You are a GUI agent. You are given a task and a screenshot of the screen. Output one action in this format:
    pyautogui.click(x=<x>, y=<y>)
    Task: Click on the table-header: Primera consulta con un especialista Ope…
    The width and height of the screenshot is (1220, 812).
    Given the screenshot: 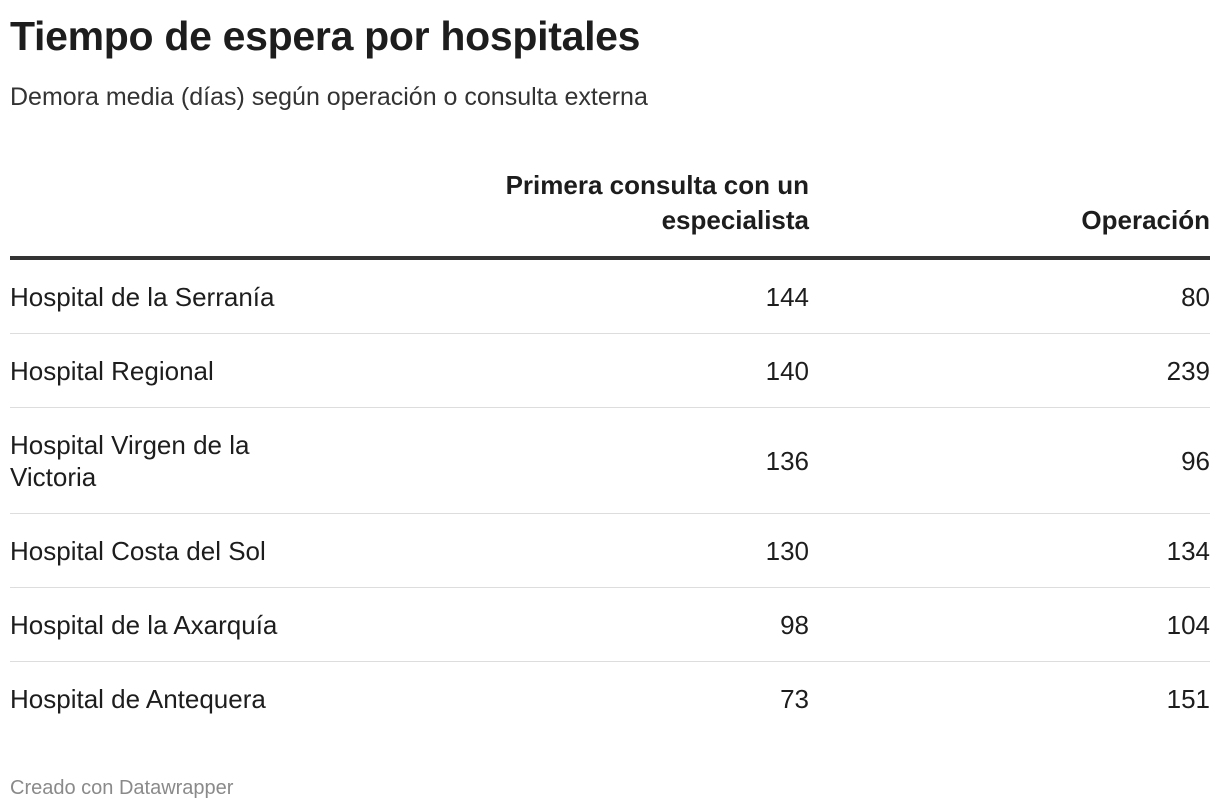 What is the action you would take?
    pyautogui.click(x=610, y=214)
    